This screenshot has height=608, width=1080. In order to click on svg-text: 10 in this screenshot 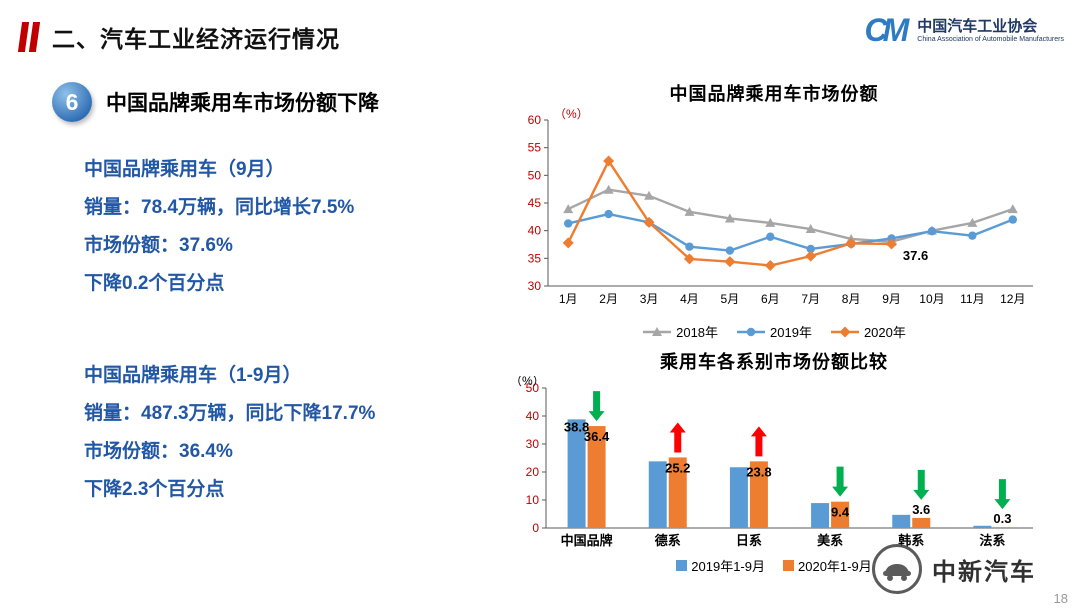, I will do `click(532, 500)`.